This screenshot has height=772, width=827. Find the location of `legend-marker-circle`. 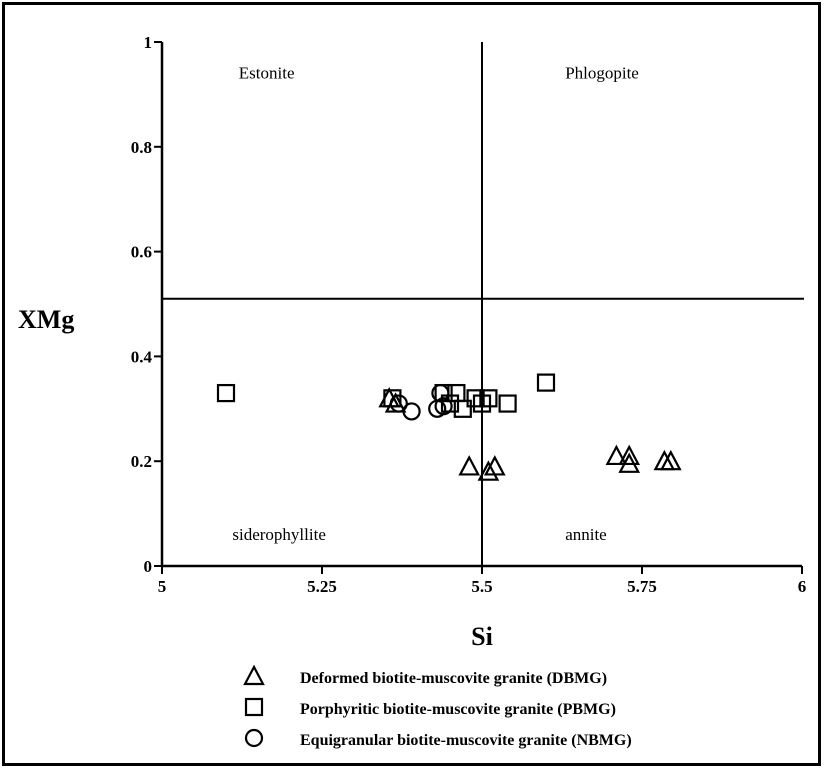

legend-marker-circle is located at coordinates (254, 738).